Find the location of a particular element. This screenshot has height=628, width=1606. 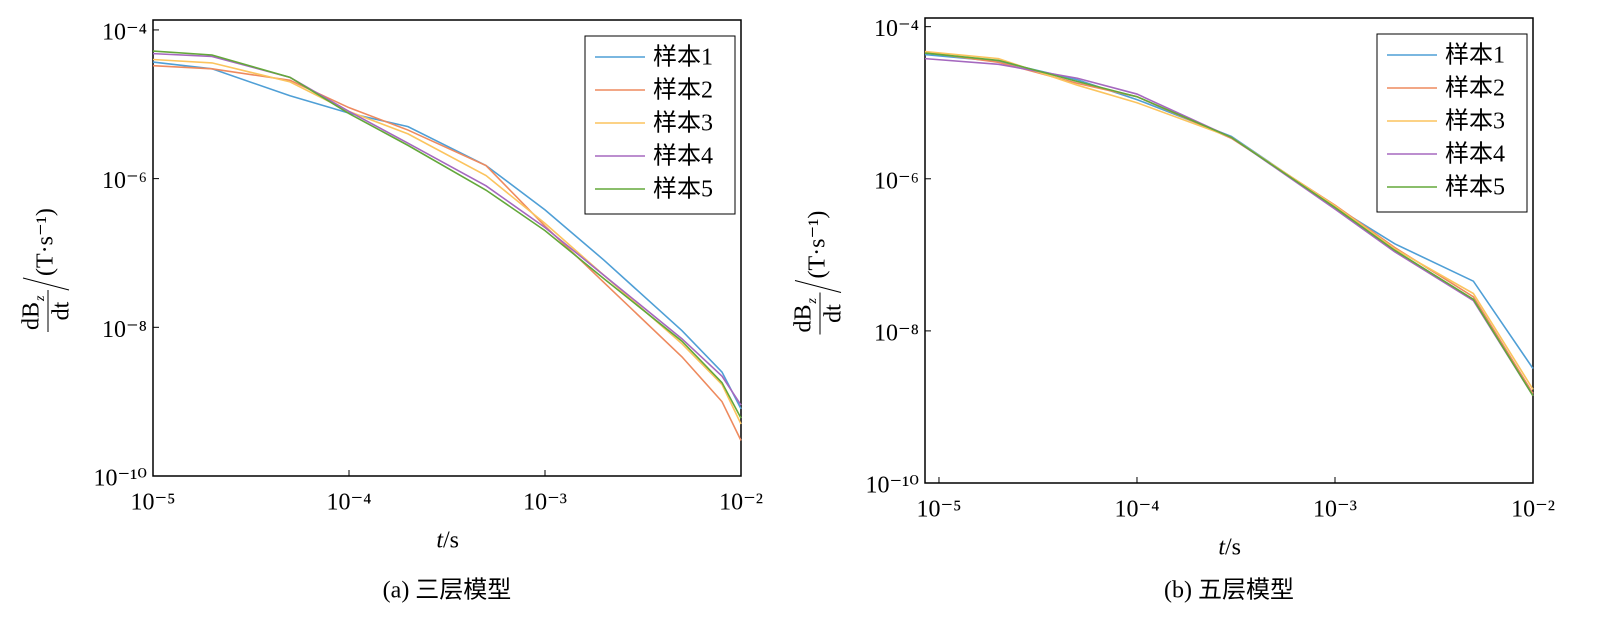

caption: (b) 五层模型 is located at coordinates (1229, 590).